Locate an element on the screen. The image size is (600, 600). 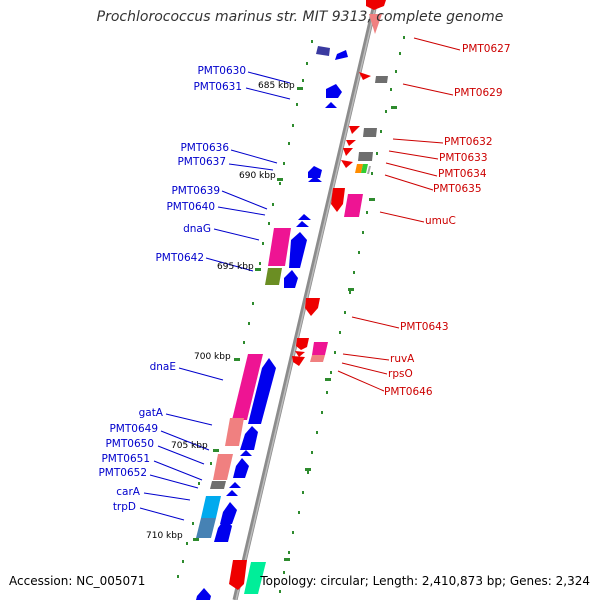
gene-label-dnaG: dnaG is located at coordinates (197, 229).